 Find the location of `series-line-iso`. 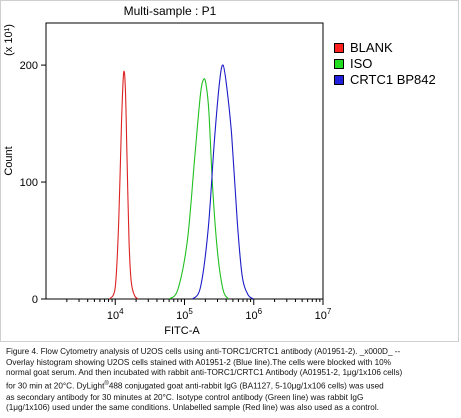

series-line-iso is located at coordinates (198, 189).